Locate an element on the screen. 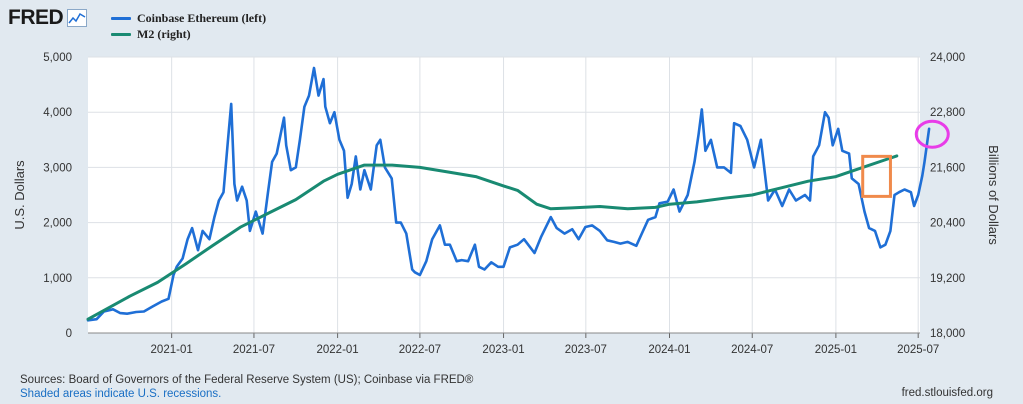  legend-item-m2: M2 (right) is located at coordinates (188, 34).